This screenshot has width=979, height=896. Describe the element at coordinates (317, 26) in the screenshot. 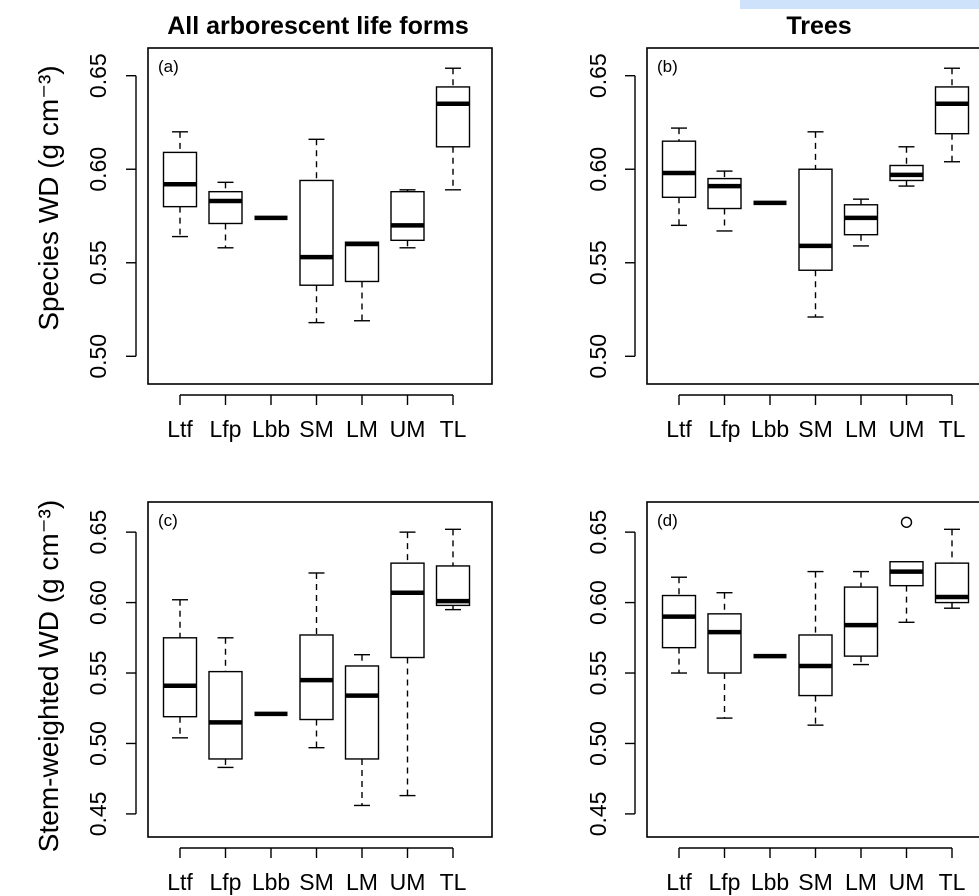

I see `column-title-left: All arborescent life forms` at that location.